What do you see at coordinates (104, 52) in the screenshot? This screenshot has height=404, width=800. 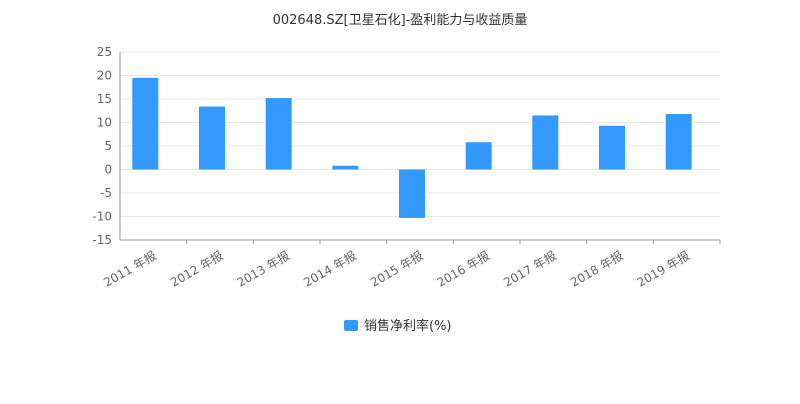 I see `y-tick-label: 25` at bounding box center [104, 52].